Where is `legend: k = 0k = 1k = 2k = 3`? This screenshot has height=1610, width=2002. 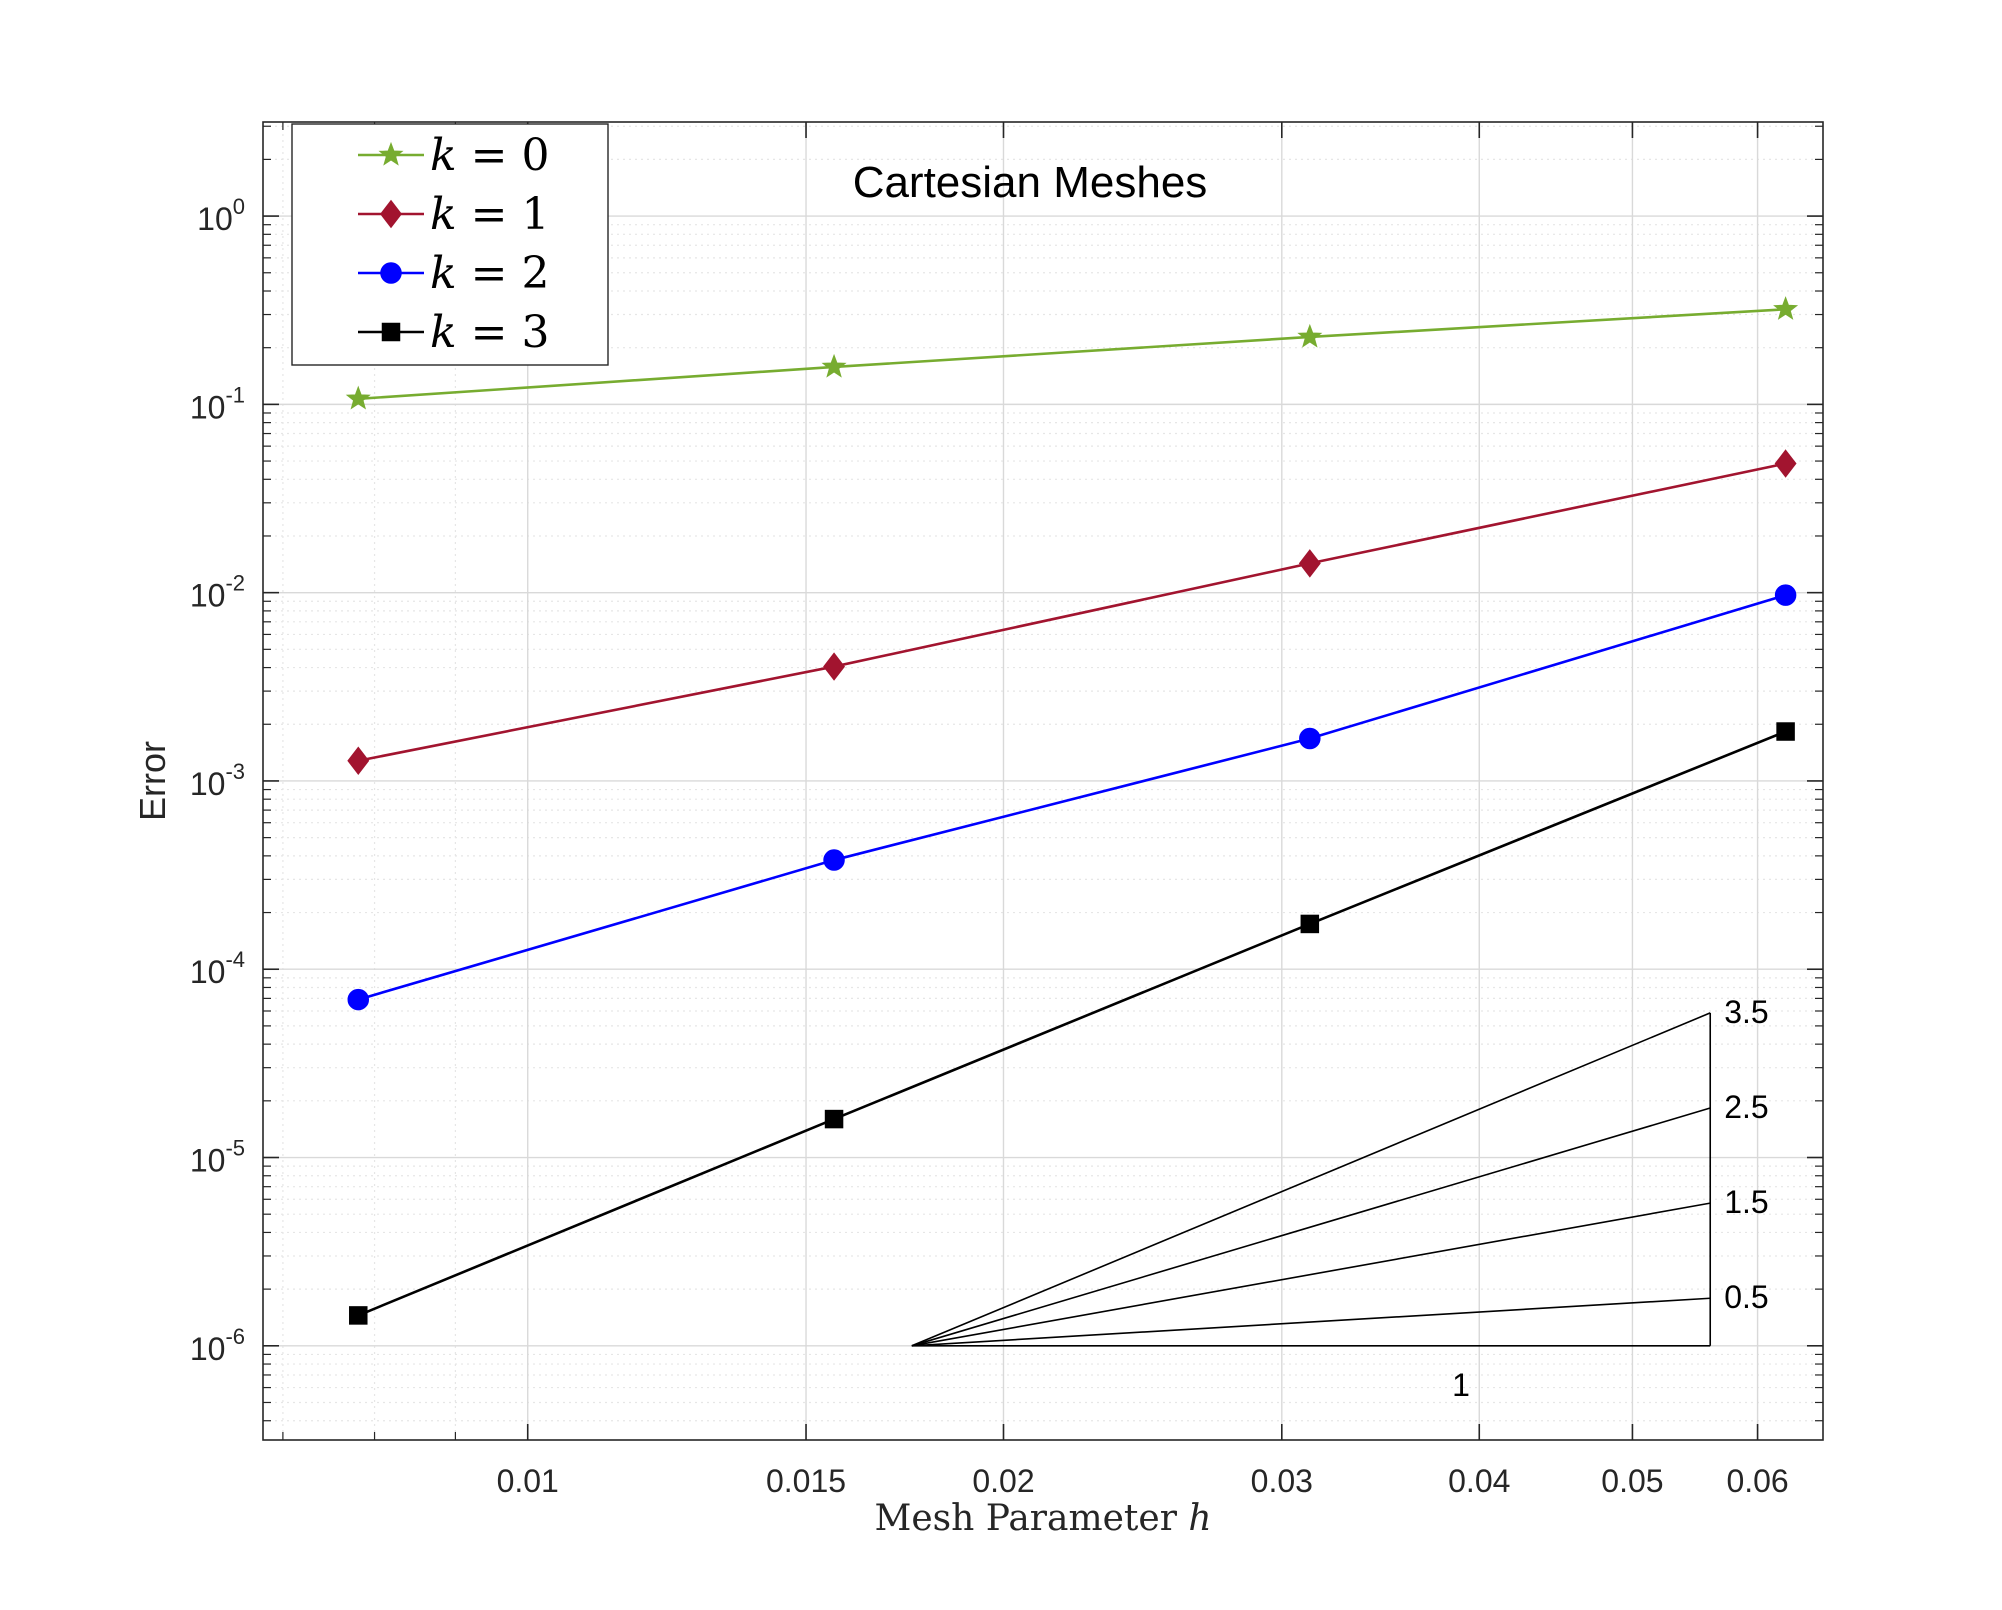 legend: k = 0k = 1k = 2k = 3 is located at coordinates (450, 244).